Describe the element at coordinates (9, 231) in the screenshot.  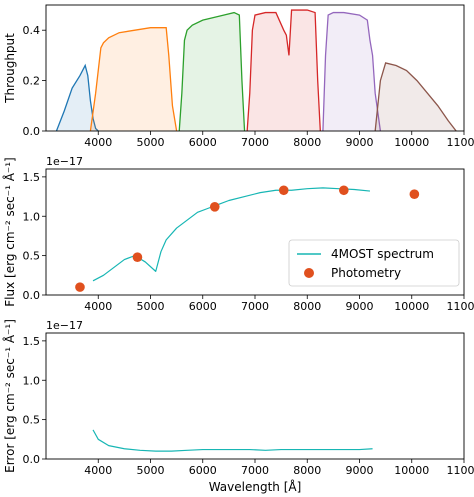
I see `y-axis-label: Flux [erg cm⁻² sec⁻¹ Å⁻¹]` at that location.